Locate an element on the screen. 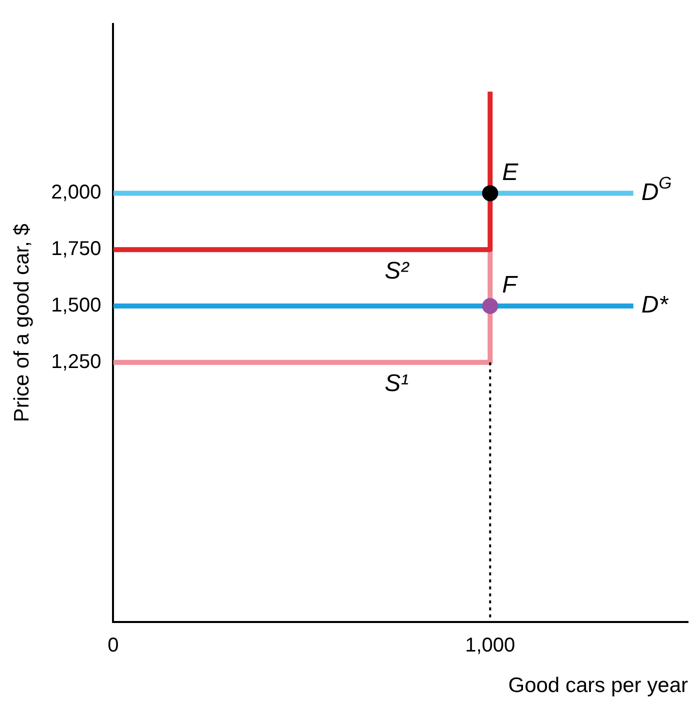 The image size is (696, 707). series-label: S² is located at coordinates (397, 270).